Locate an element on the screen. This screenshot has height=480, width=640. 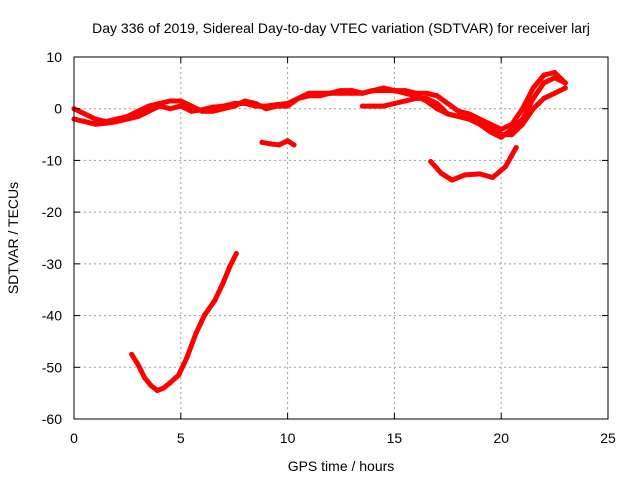
y-tick-label: -20 is located at coordinates (52, 212).